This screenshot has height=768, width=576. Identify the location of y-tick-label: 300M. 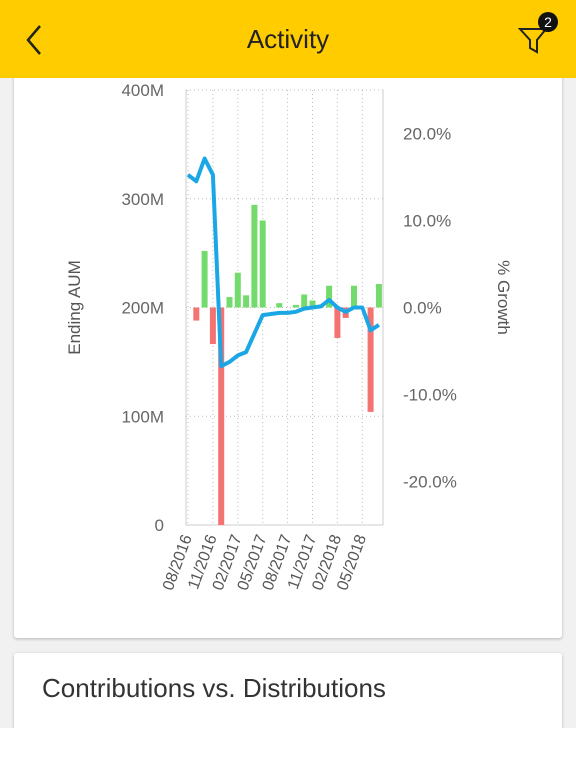
(142, 199).